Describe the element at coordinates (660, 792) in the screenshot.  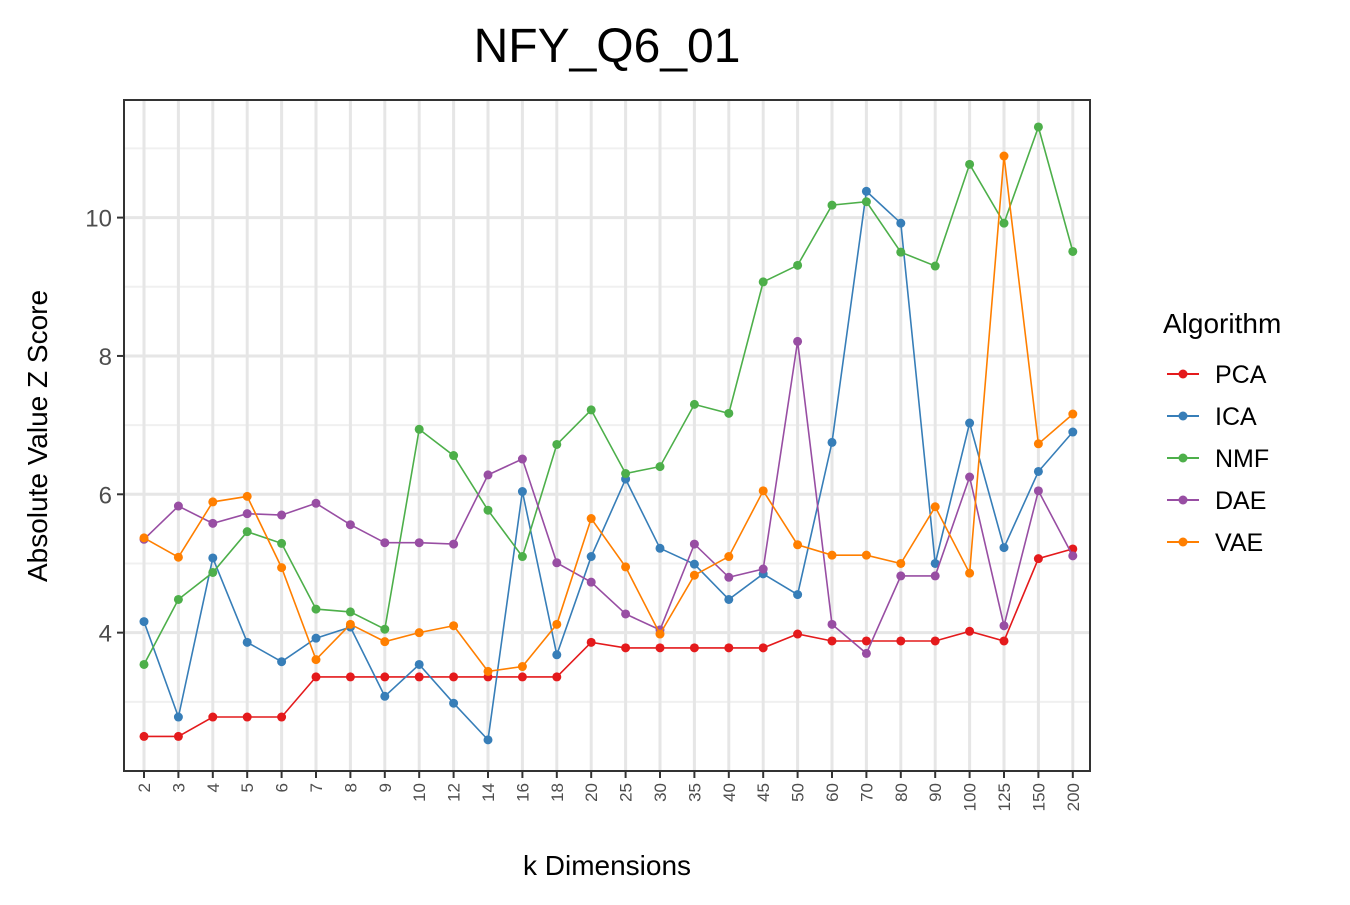
I see `x-tick-label: 30` at that location.